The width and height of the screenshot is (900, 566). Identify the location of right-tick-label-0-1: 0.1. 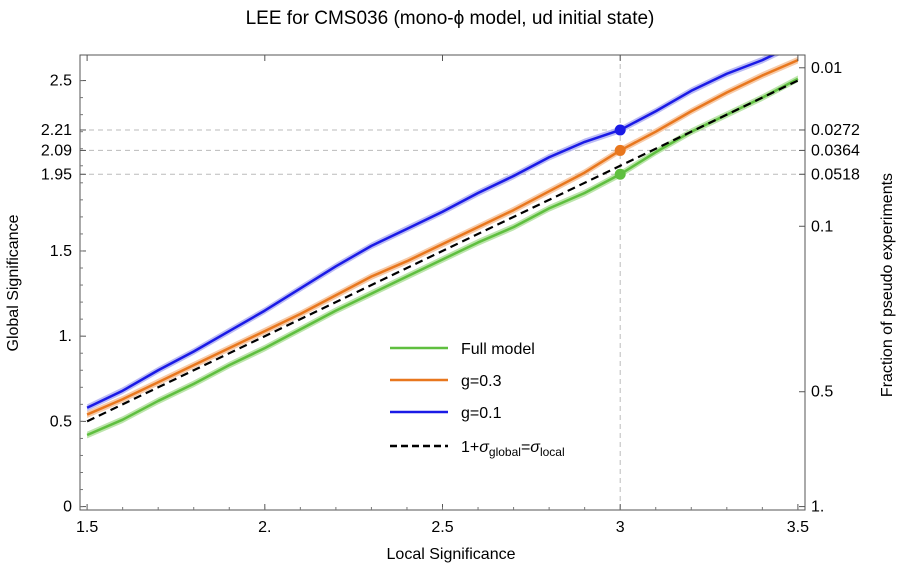
(822, 226).